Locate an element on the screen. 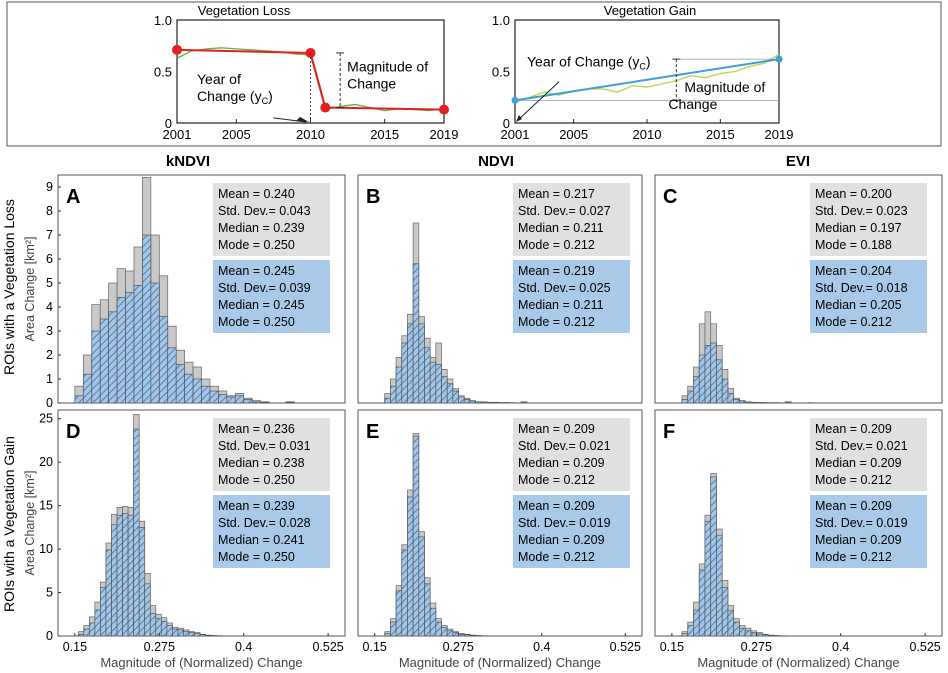 This screenshot has width=948, height=673. stats-mean: Mean = 0.204 is located at coordinates (853, 271).